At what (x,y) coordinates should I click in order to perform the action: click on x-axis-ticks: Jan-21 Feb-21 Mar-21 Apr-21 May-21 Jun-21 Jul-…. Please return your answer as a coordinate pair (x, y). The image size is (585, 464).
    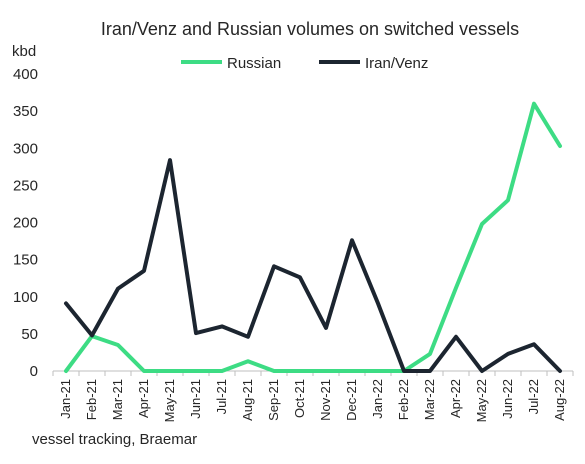
    Looking at the image, I should click on (313, 396).